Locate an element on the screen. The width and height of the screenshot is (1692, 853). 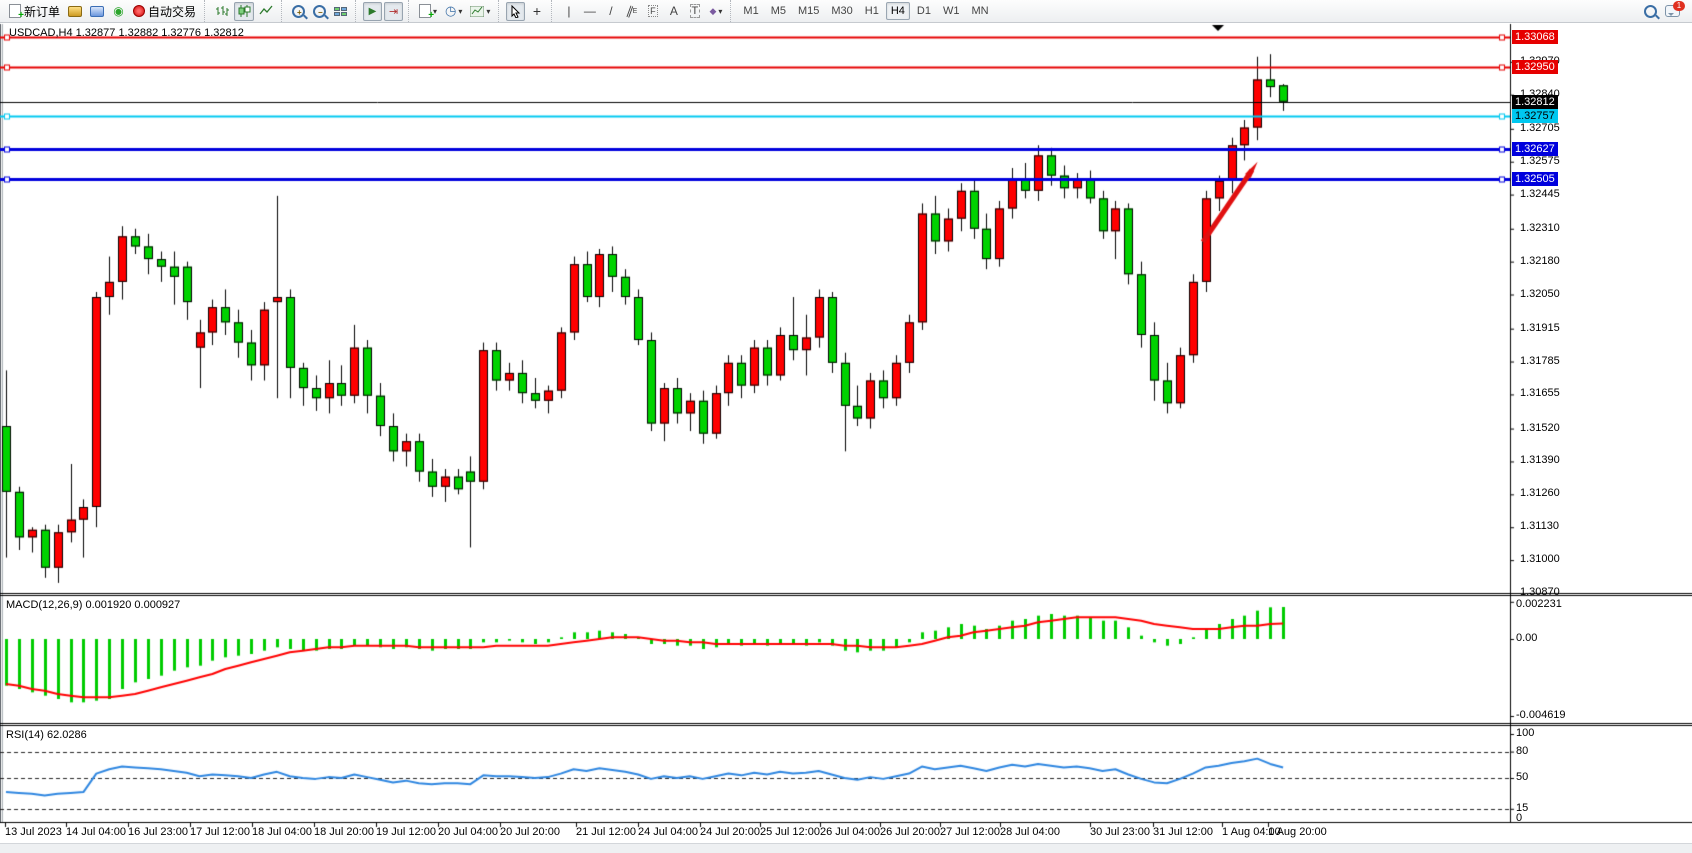
terminal-button is located at coordinates (97, 11).